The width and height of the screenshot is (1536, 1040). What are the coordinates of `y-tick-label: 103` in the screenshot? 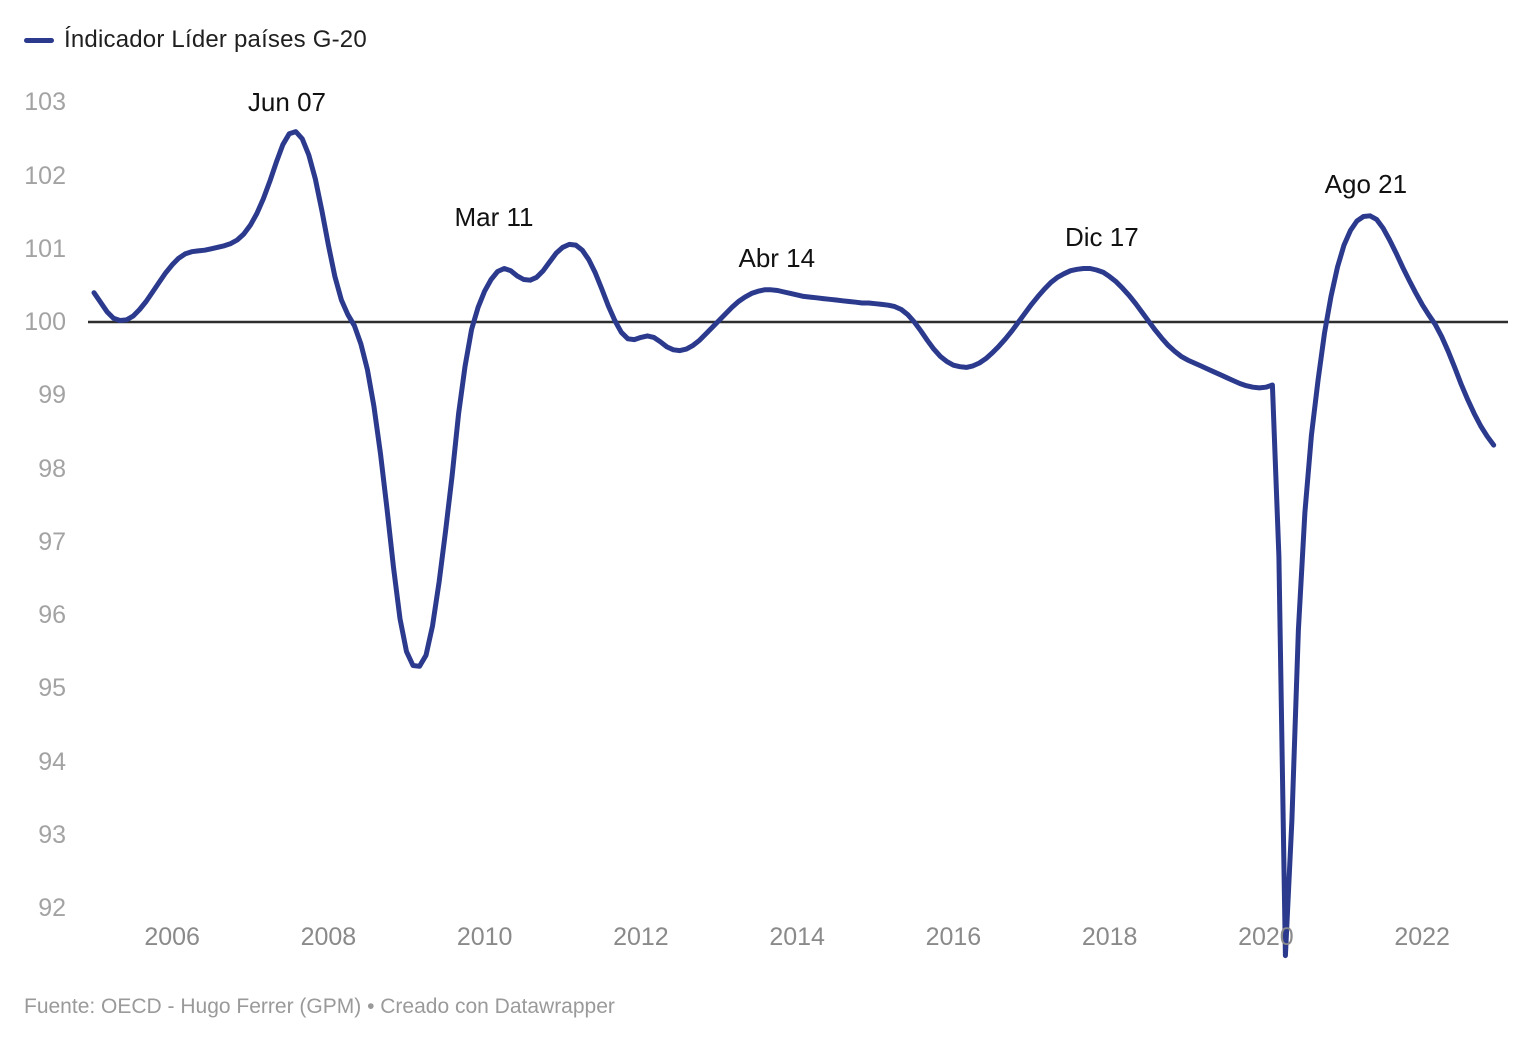 It's located at (45, 102).